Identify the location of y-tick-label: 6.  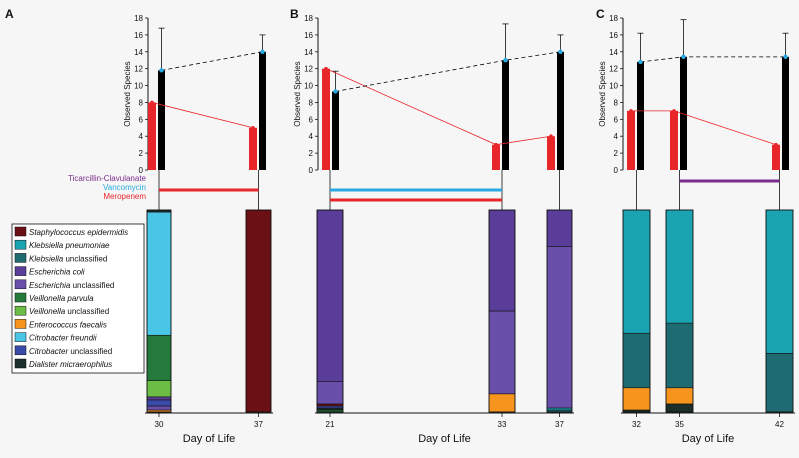
(311, 119).